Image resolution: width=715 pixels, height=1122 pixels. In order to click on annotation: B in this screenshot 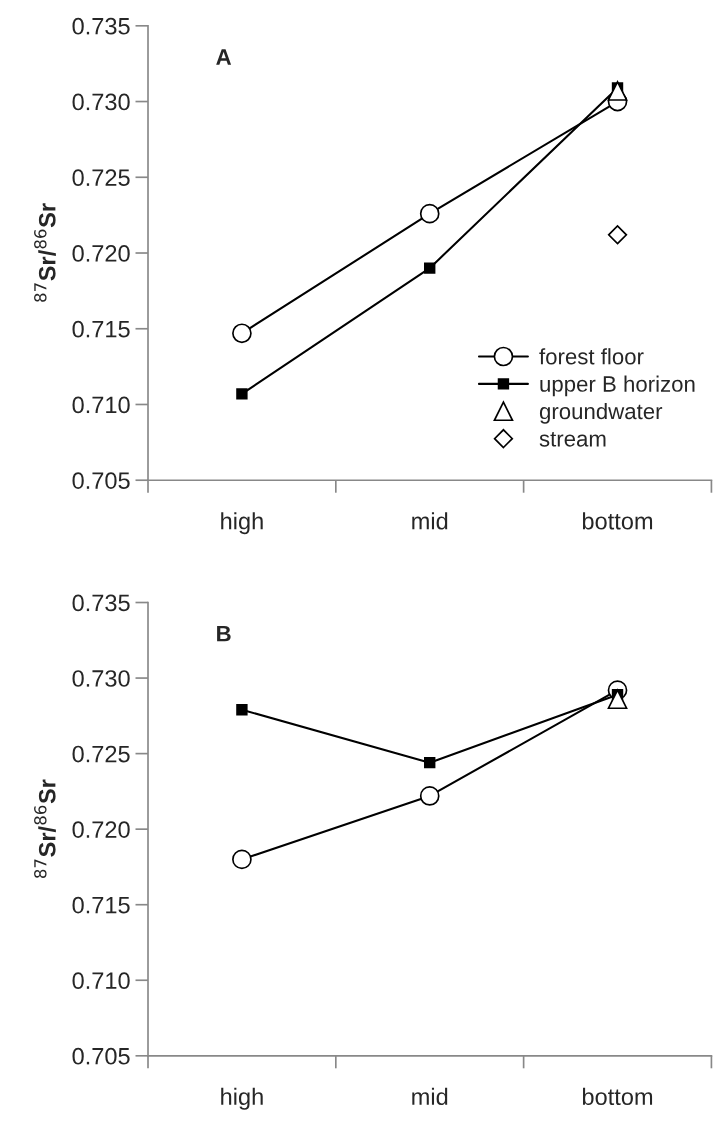, I will do `click(224, 633)`.